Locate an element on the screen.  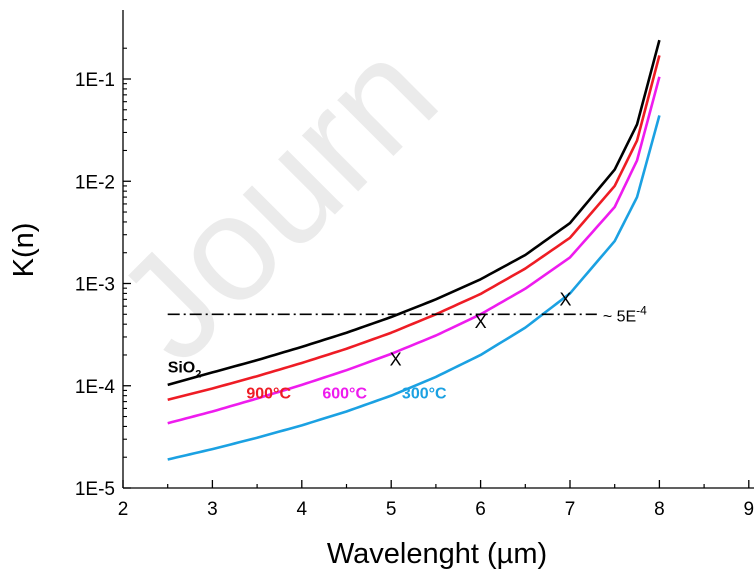
series-annotation: SiO2 is located at coordinates (185, 369).